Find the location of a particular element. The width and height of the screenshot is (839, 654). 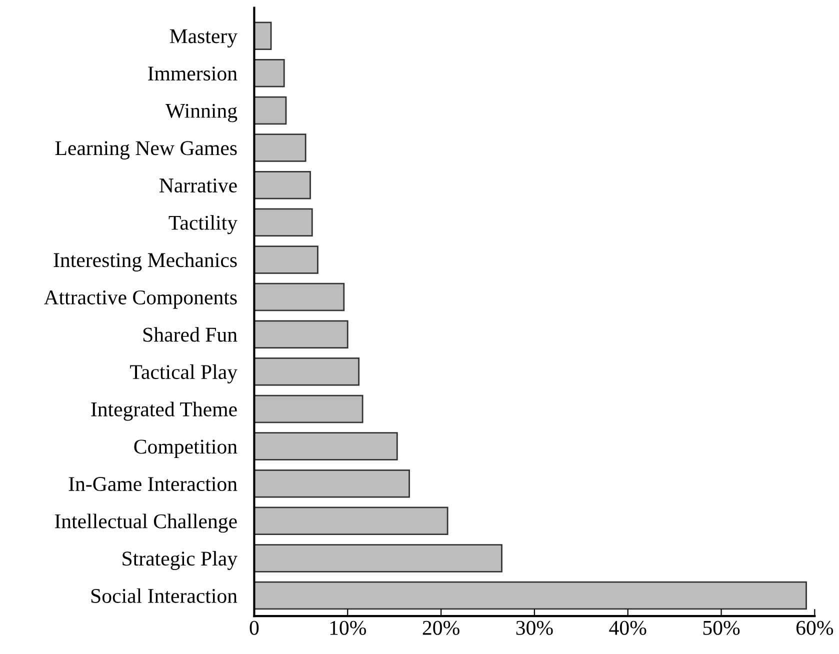

y-tick-label: Strategic Play is located at coordinates (180, 560).